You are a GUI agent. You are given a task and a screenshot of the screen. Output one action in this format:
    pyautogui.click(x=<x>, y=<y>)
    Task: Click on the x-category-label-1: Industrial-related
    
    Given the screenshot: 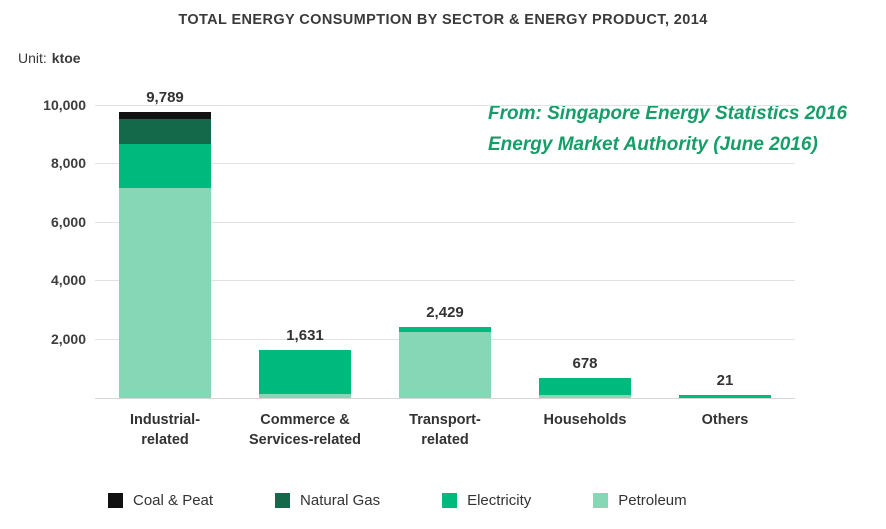 What is the action you would take?
    pyautogui.click(x=165, y=430)
    